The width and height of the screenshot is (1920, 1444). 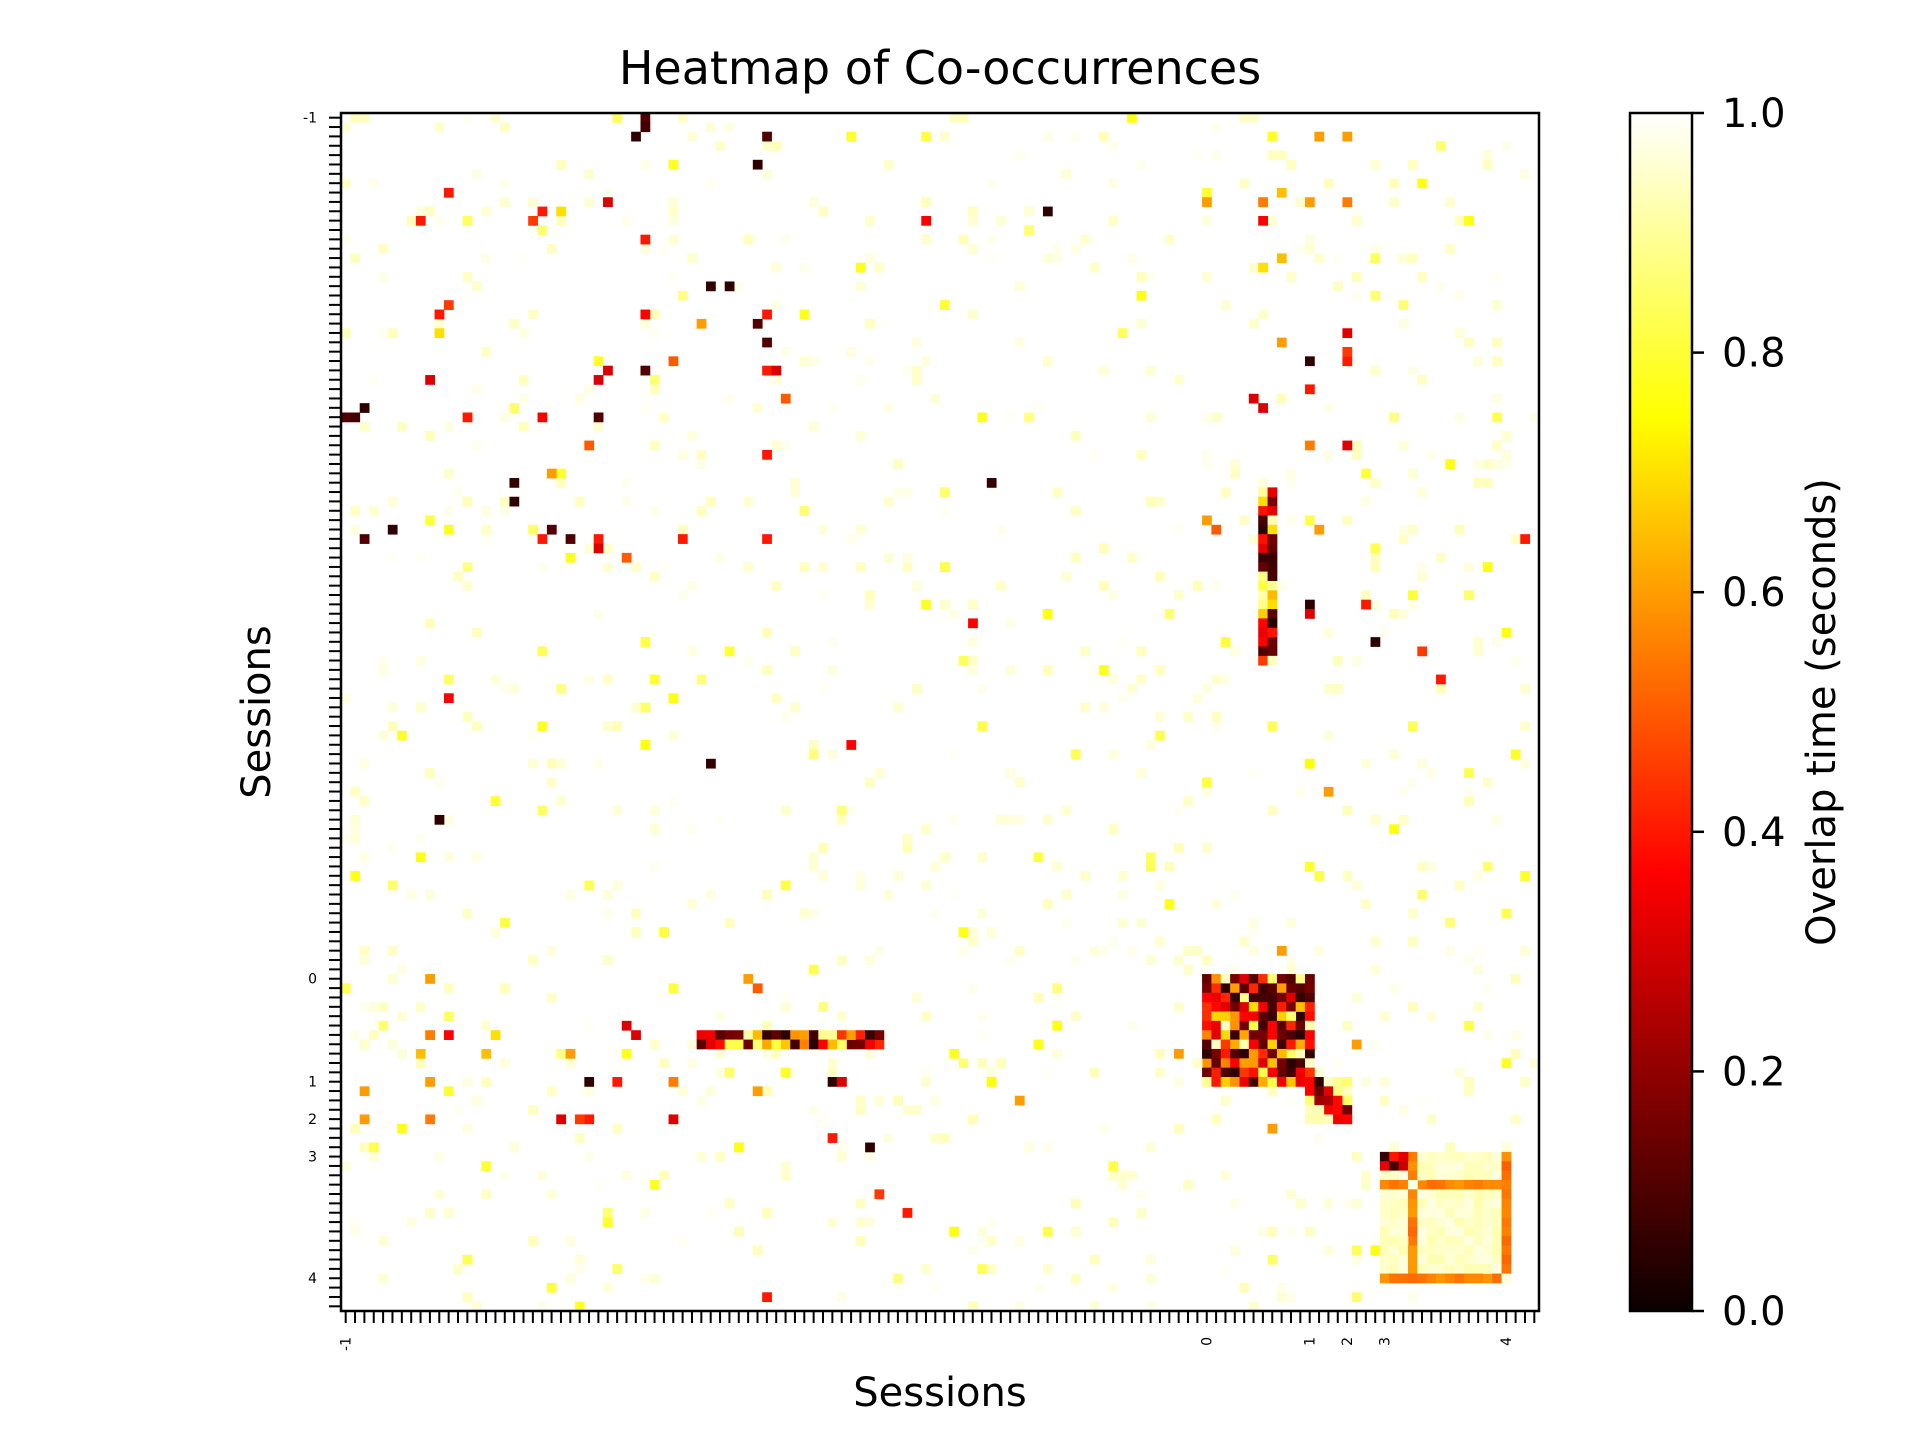 What do you see at coordinates (312, 1158) in the screenshot?
I see `y-tick-label: 3` at bounding box center [312, 1158].